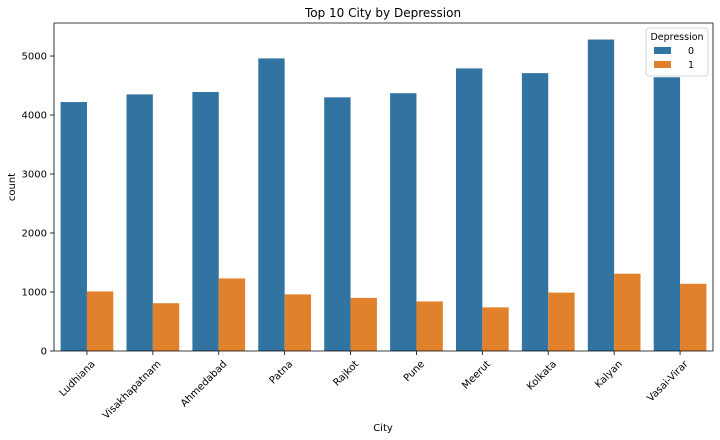  What do you see at coordinates (34, 116) in the screenshot?
I see `y-tick-label: 4000` at bounding box center [34, 116].